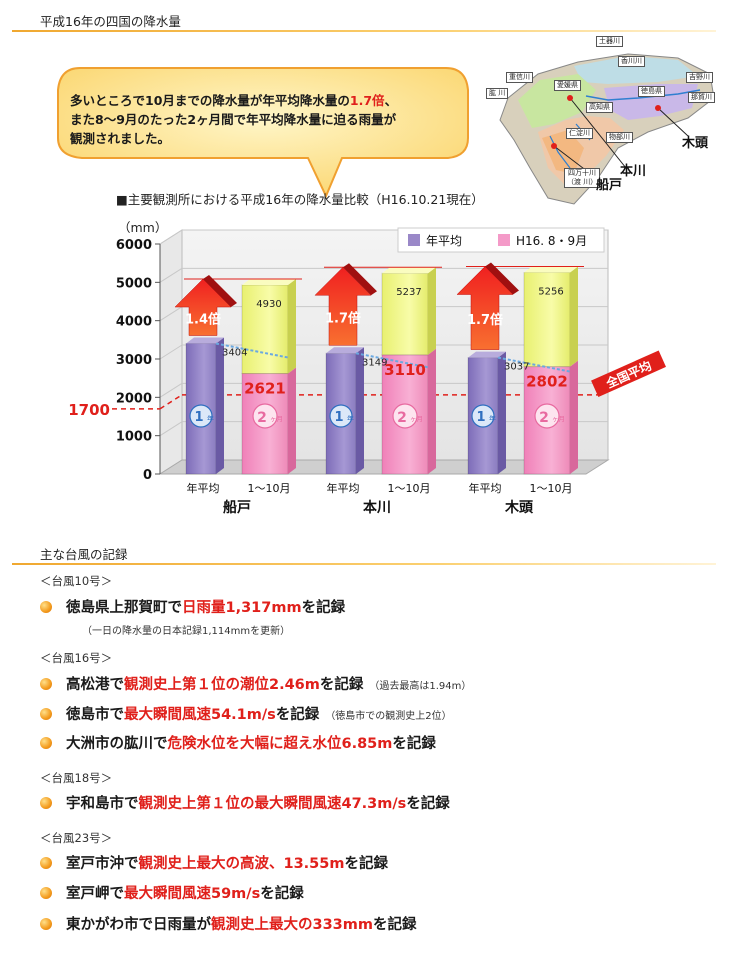 The image size is (730, 979). What do you see at coordinates (134, 360) in the screenshot?
I see `y-tick-label: 3000` at bounding box center [134, 360].